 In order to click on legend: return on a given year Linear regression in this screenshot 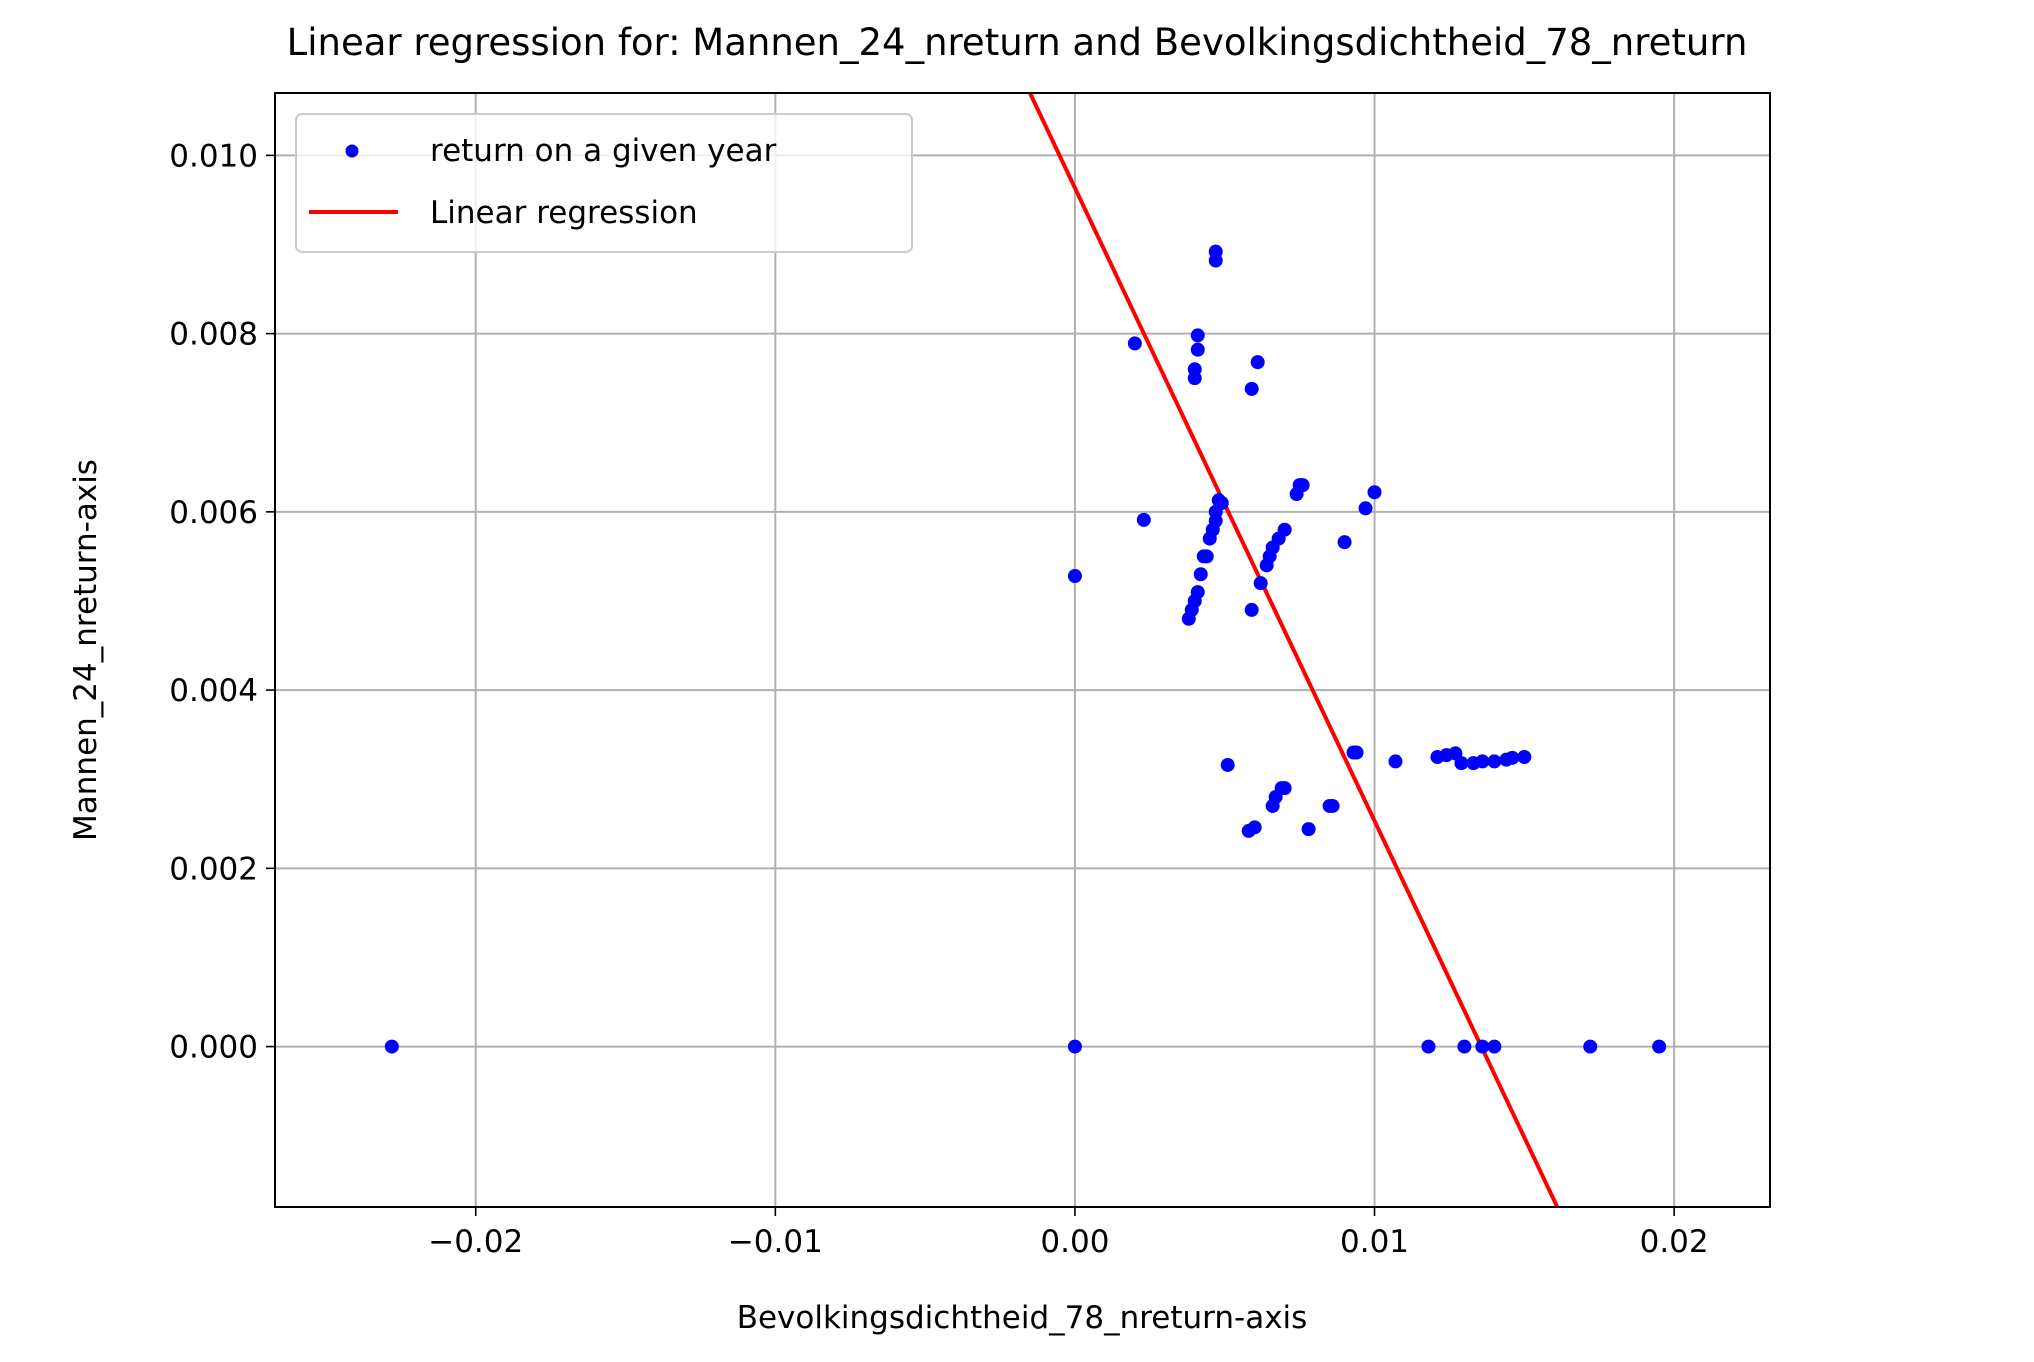, I will do `click(604, 183)`.